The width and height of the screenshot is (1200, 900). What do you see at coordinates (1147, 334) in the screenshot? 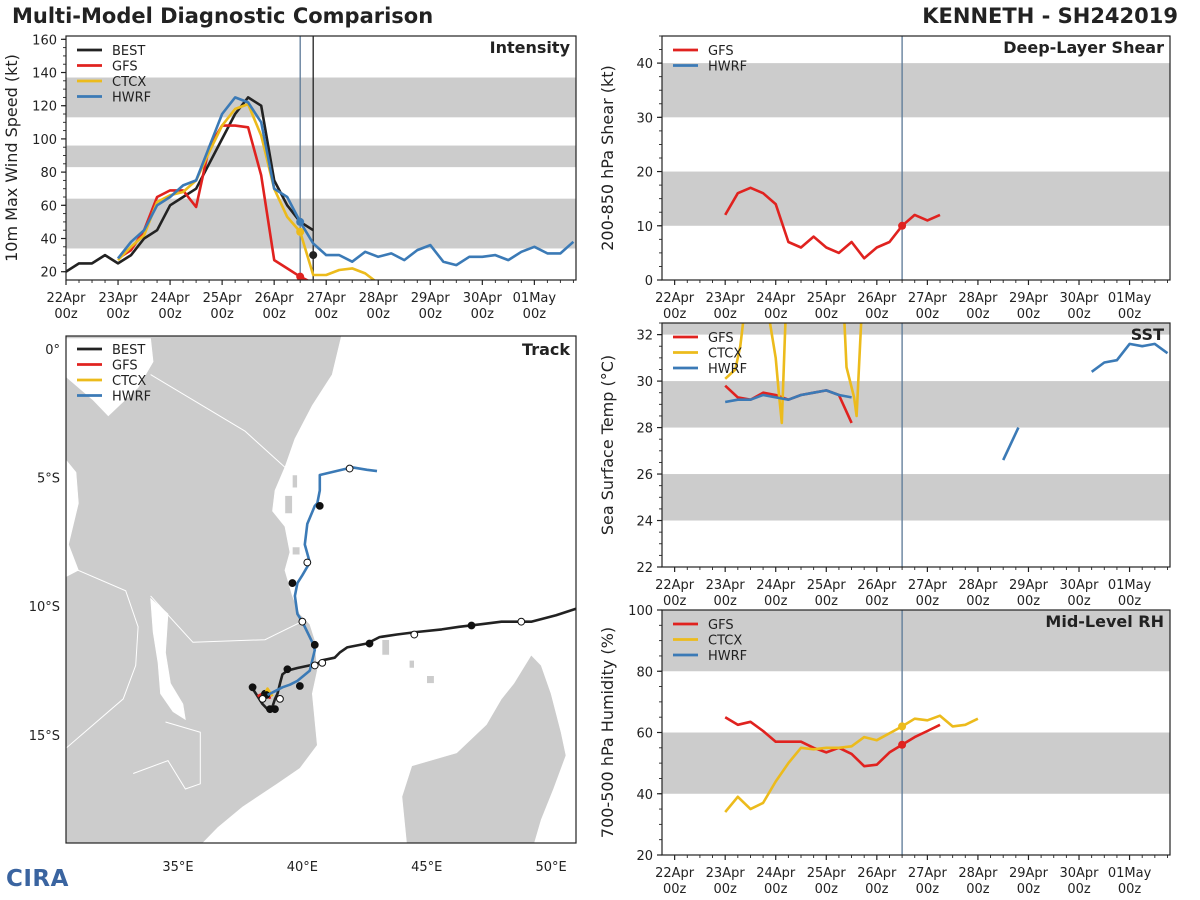
I see `panel-title: SST` at bounding box center [1147, 334].